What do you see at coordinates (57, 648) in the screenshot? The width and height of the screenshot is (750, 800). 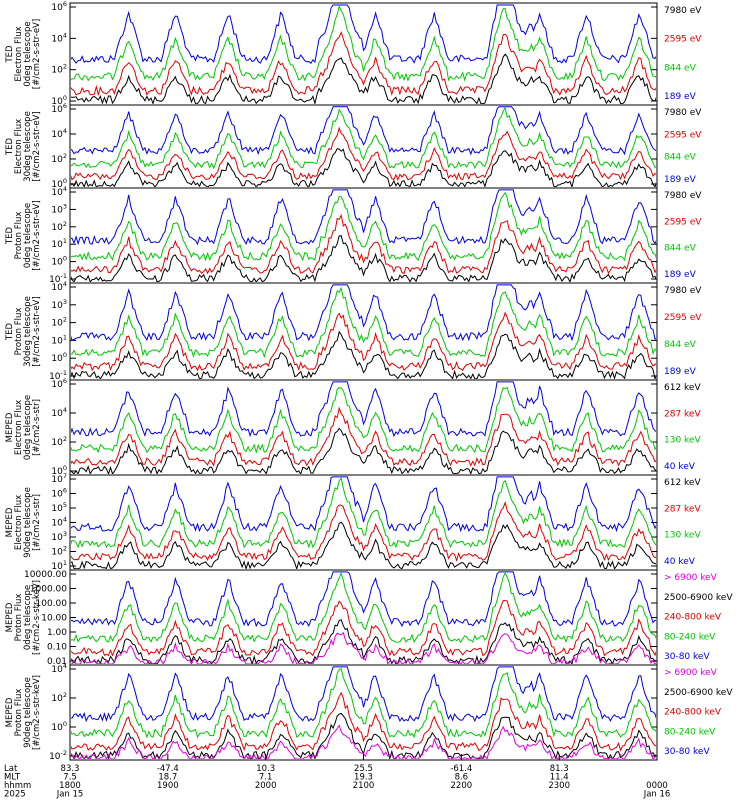 I see `y-tick-label: 0.10` at bounding box center [57, 648].